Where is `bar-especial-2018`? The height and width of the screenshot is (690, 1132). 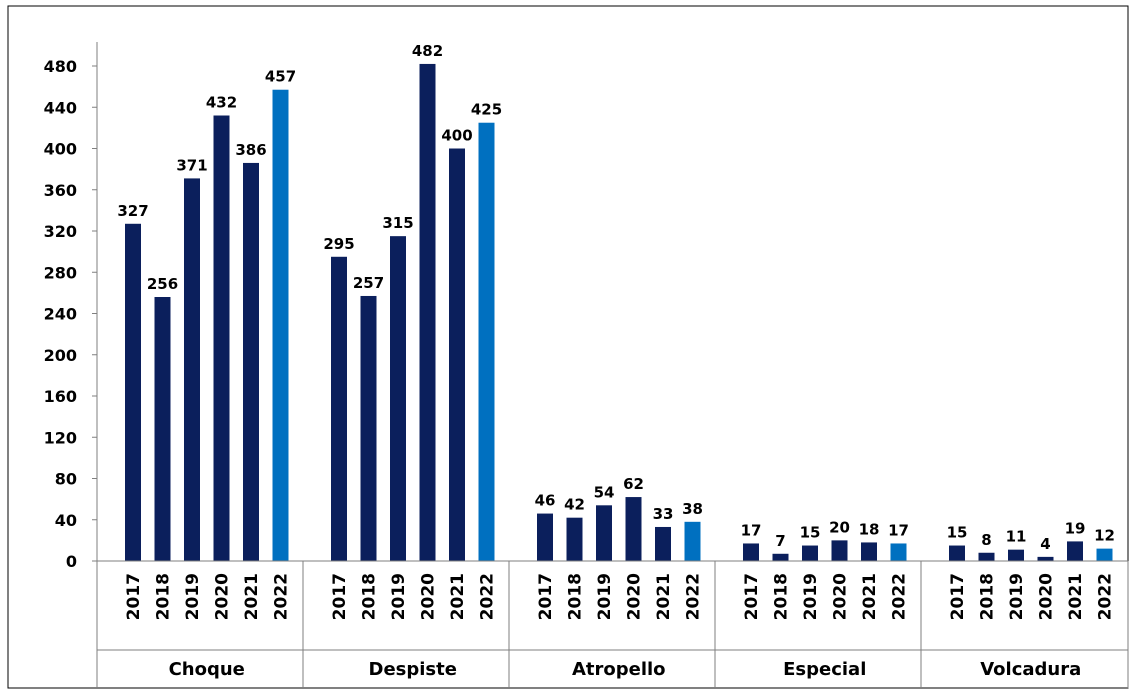 bar-especial-2018 is located at coordinates (780, 557).